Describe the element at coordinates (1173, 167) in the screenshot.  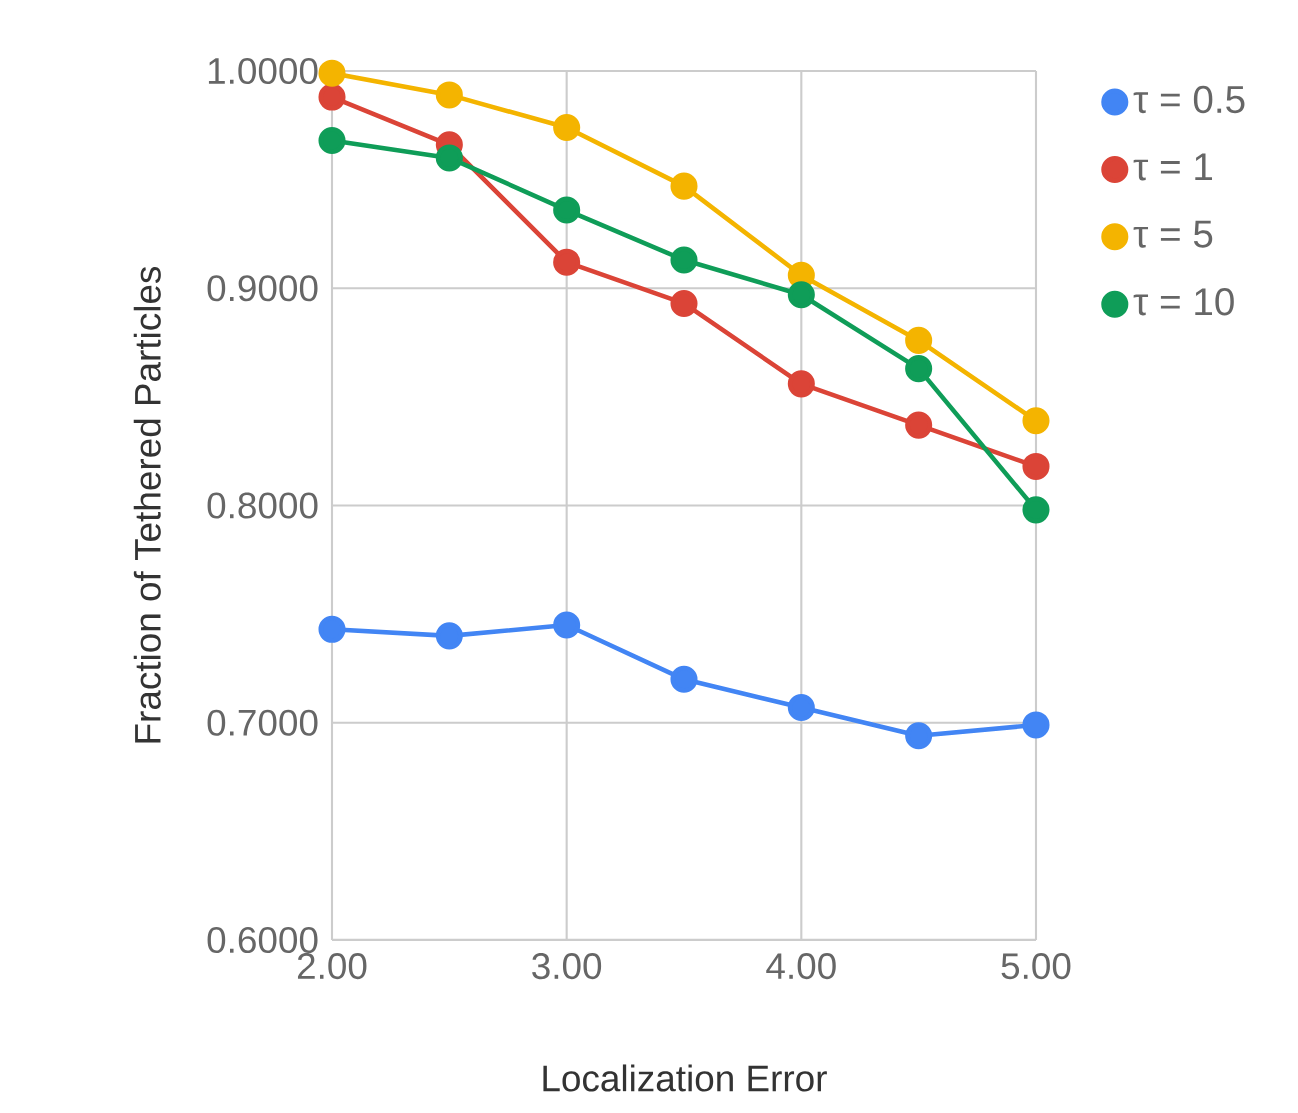
I see `legend-label: τ = 1` at that location.